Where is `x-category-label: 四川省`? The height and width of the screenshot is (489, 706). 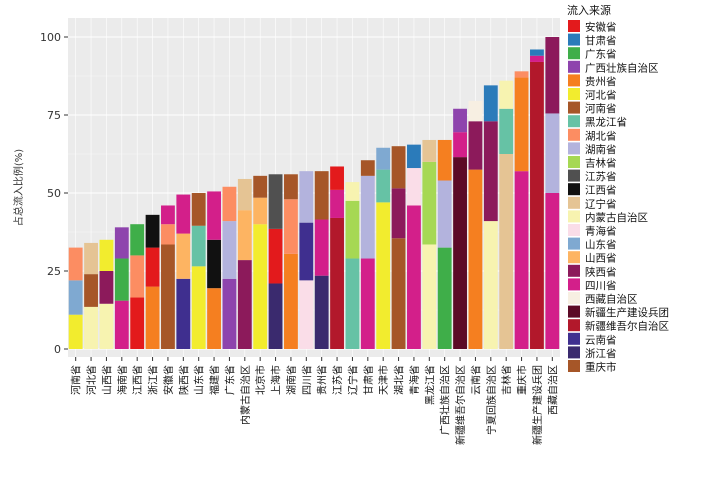 x-category-label: 四川省 is located at coordinates (306, 380).